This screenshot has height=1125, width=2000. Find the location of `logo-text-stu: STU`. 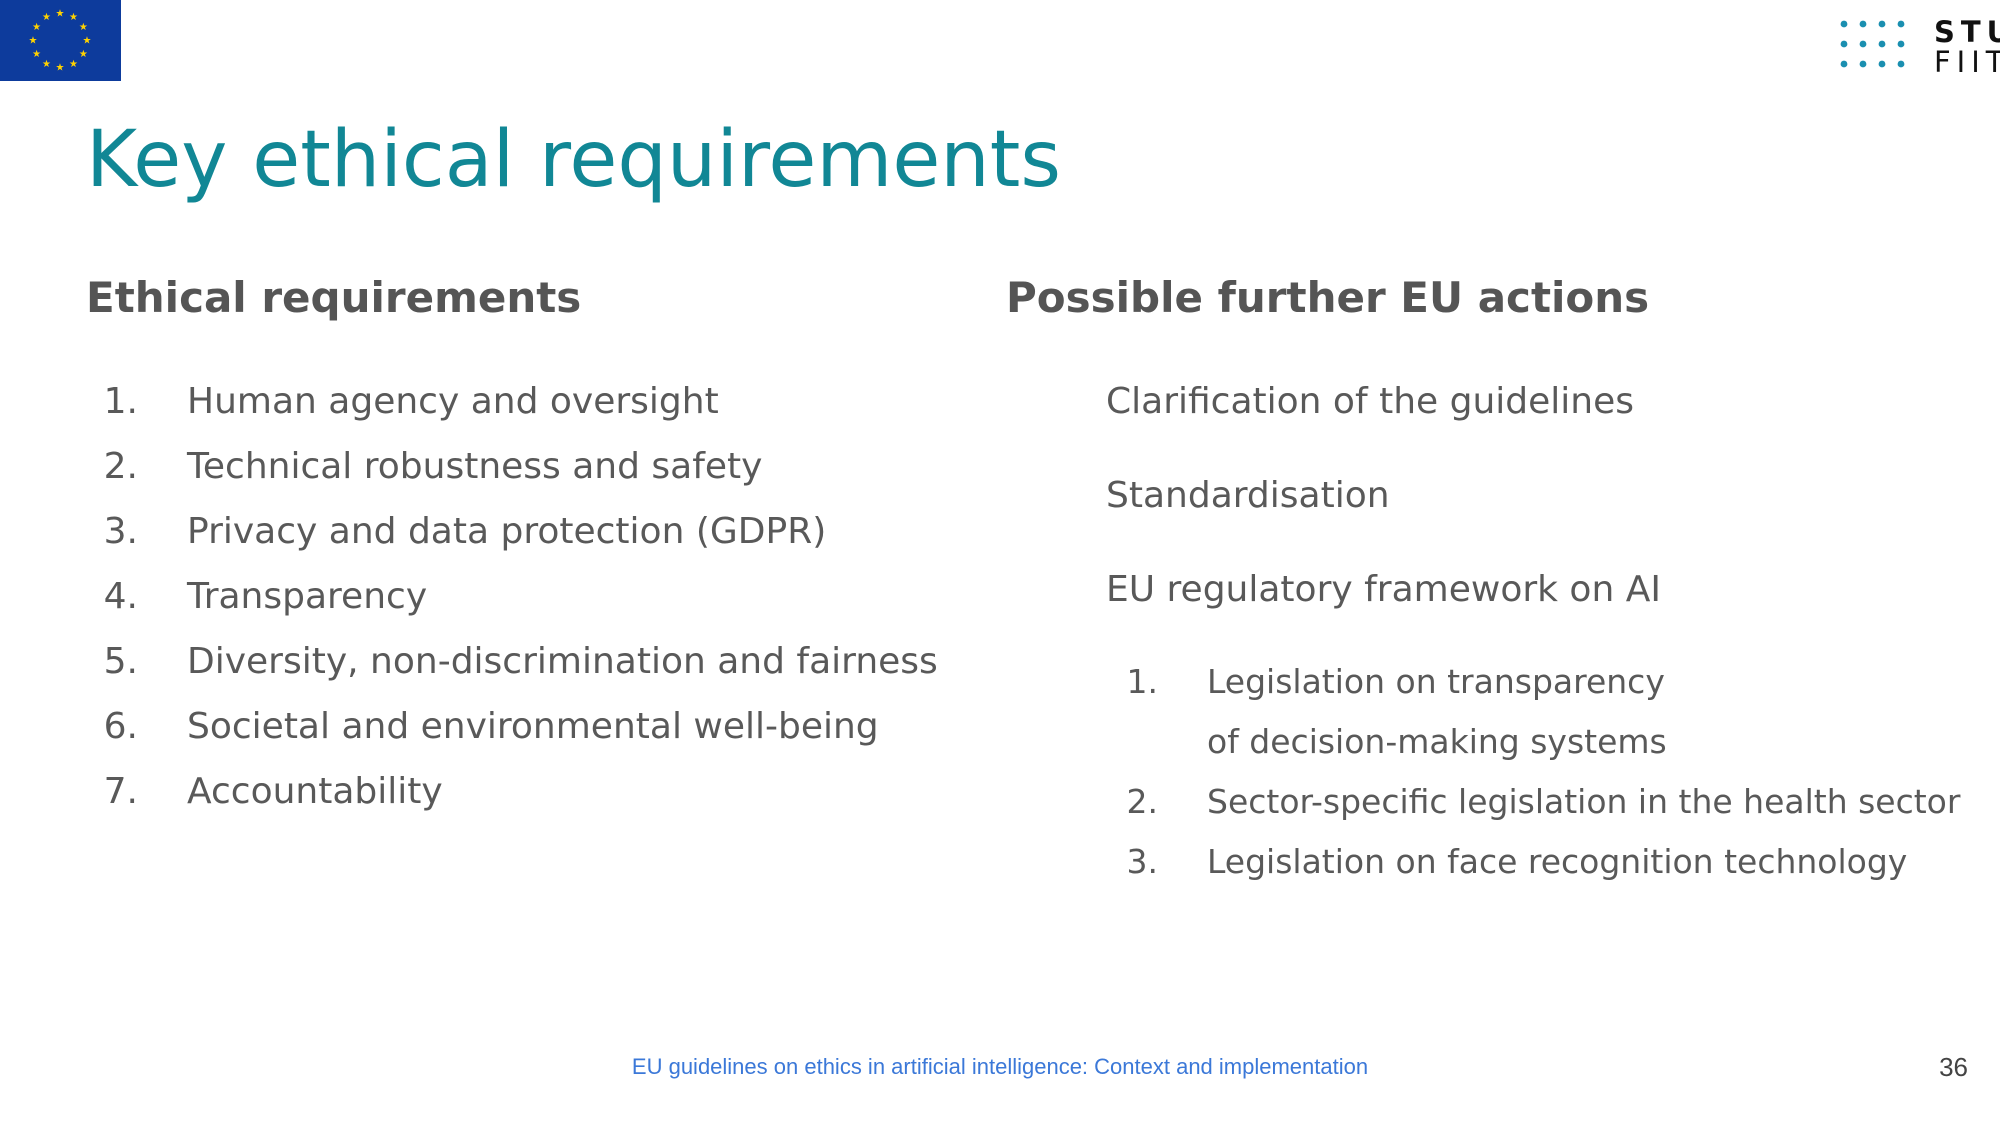

logo-text-stu: STU is located at coordinates (1967, 32).